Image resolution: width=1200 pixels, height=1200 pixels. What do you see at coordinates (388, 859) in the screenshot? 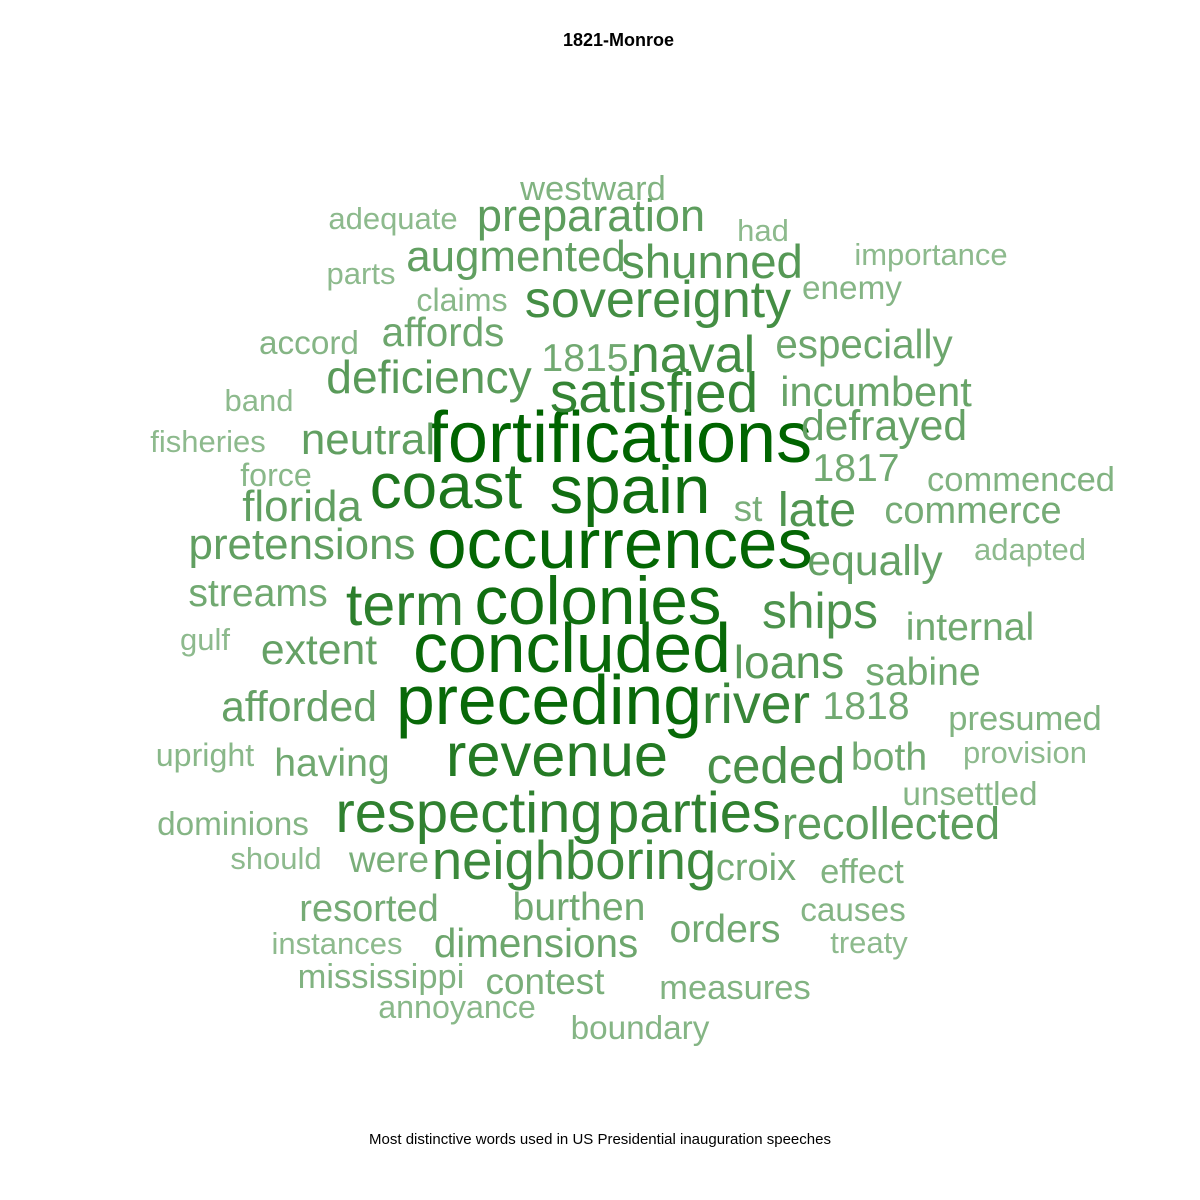
I see `word-were: were` at bounding box center [388, 859].